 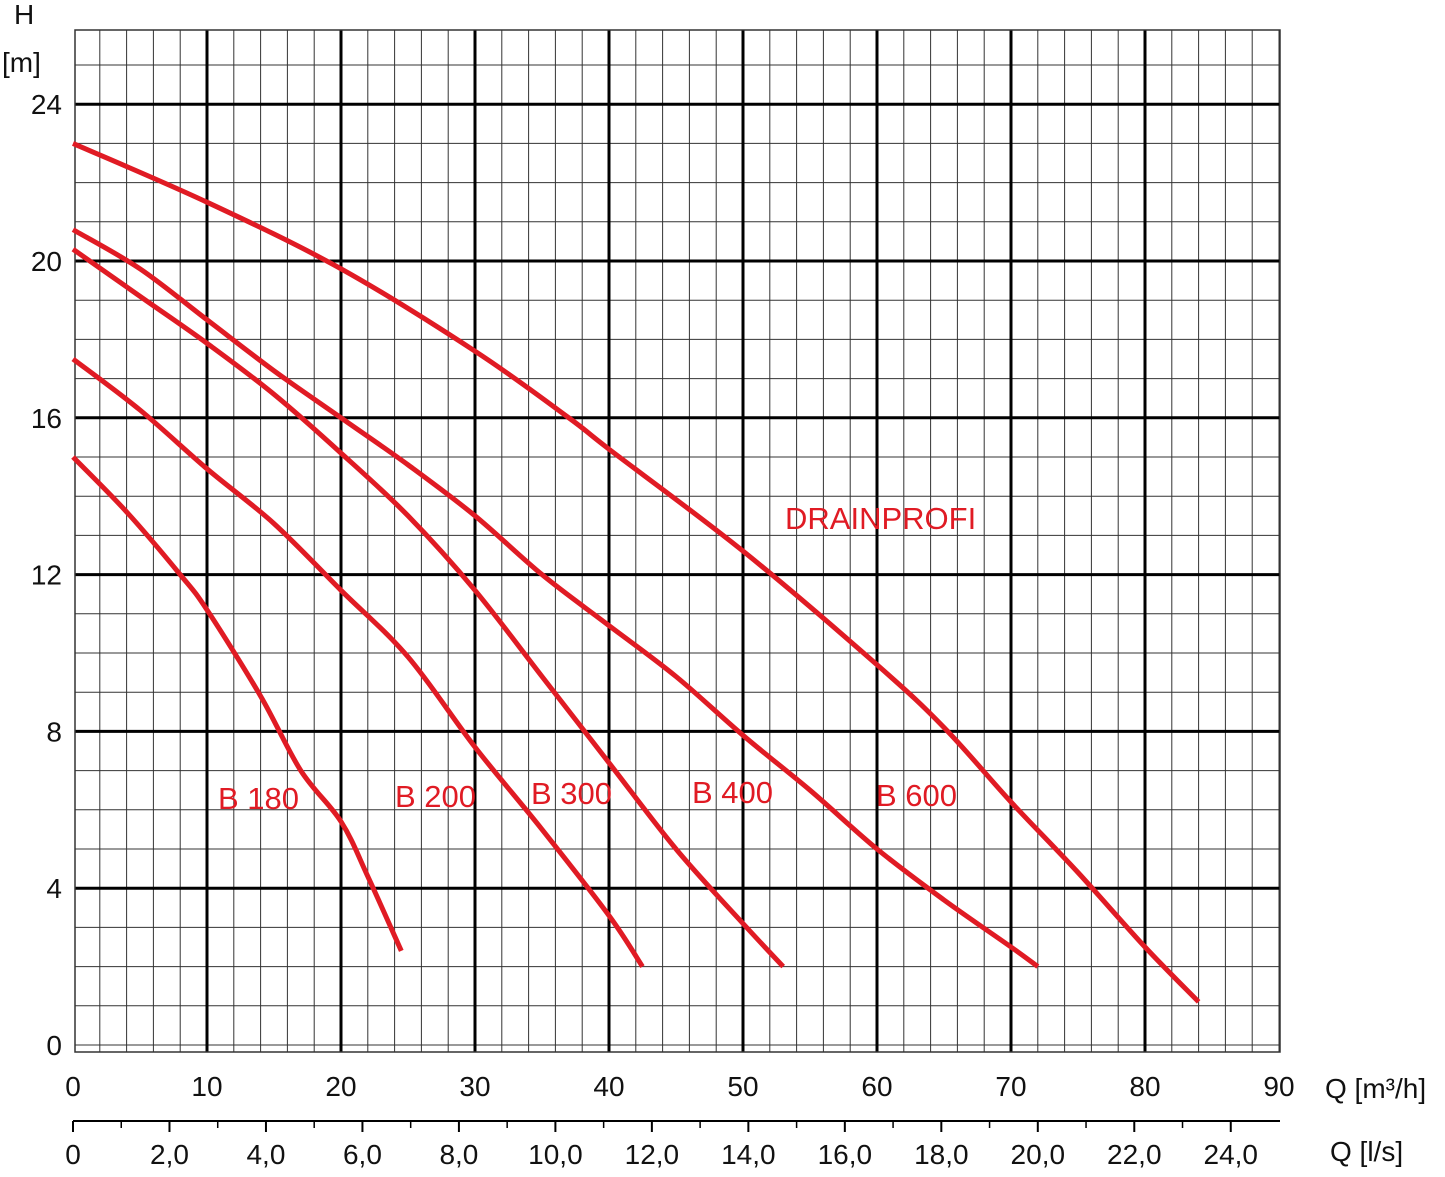 What do you see at coordinates (555, 1154) in the screenshot?
I see `x2-tick-label: 10,0` at bounding box center [555, 1154].